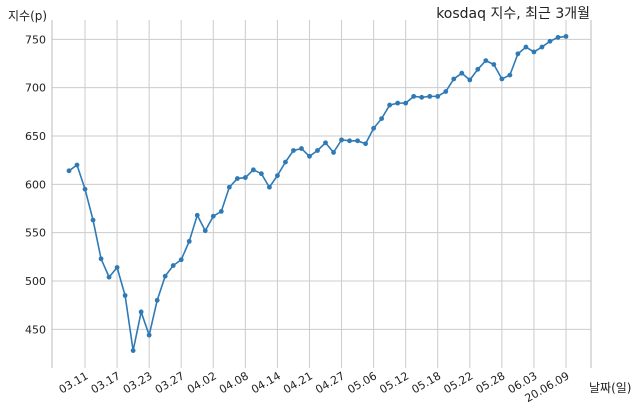 This screenshot has height=418, width=640. I want to click on y-tick-label: 450, so click(35, 329).